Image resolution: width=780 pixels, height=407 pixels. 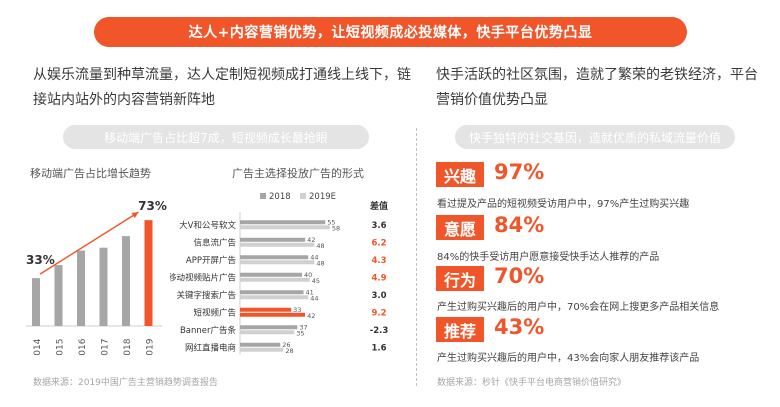 I want to click on value-2018-4: 41, so click(x=310, y=292).